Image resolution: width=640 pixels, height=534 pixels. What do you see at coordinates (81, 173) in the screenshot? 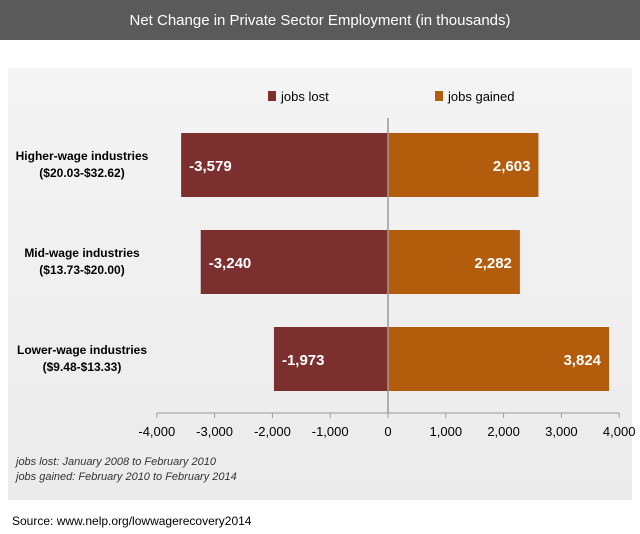
I see `category-range-label: ($20.03-$32.62)` at bounding box center [81, 173].